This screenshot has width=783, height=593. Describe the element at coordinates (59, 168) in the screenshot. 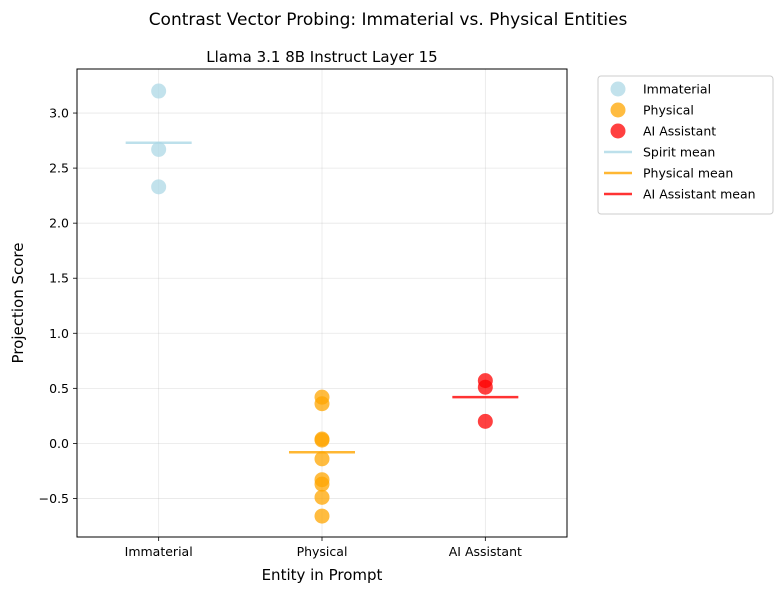

I see `y-tick-label: 2.5` at that location.